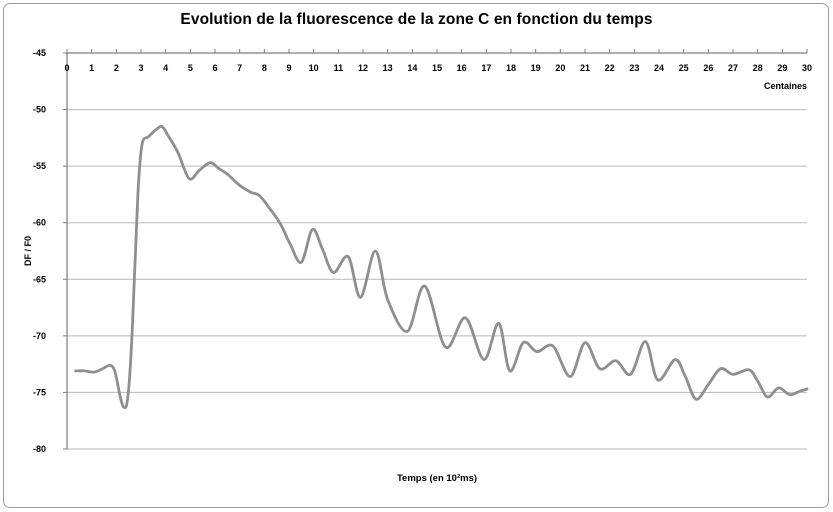 This screenshot has height=512, width=833. Describe the element at coordinates (39, 449) in the screenshot. I see `y-tick-label: -80` at that location.